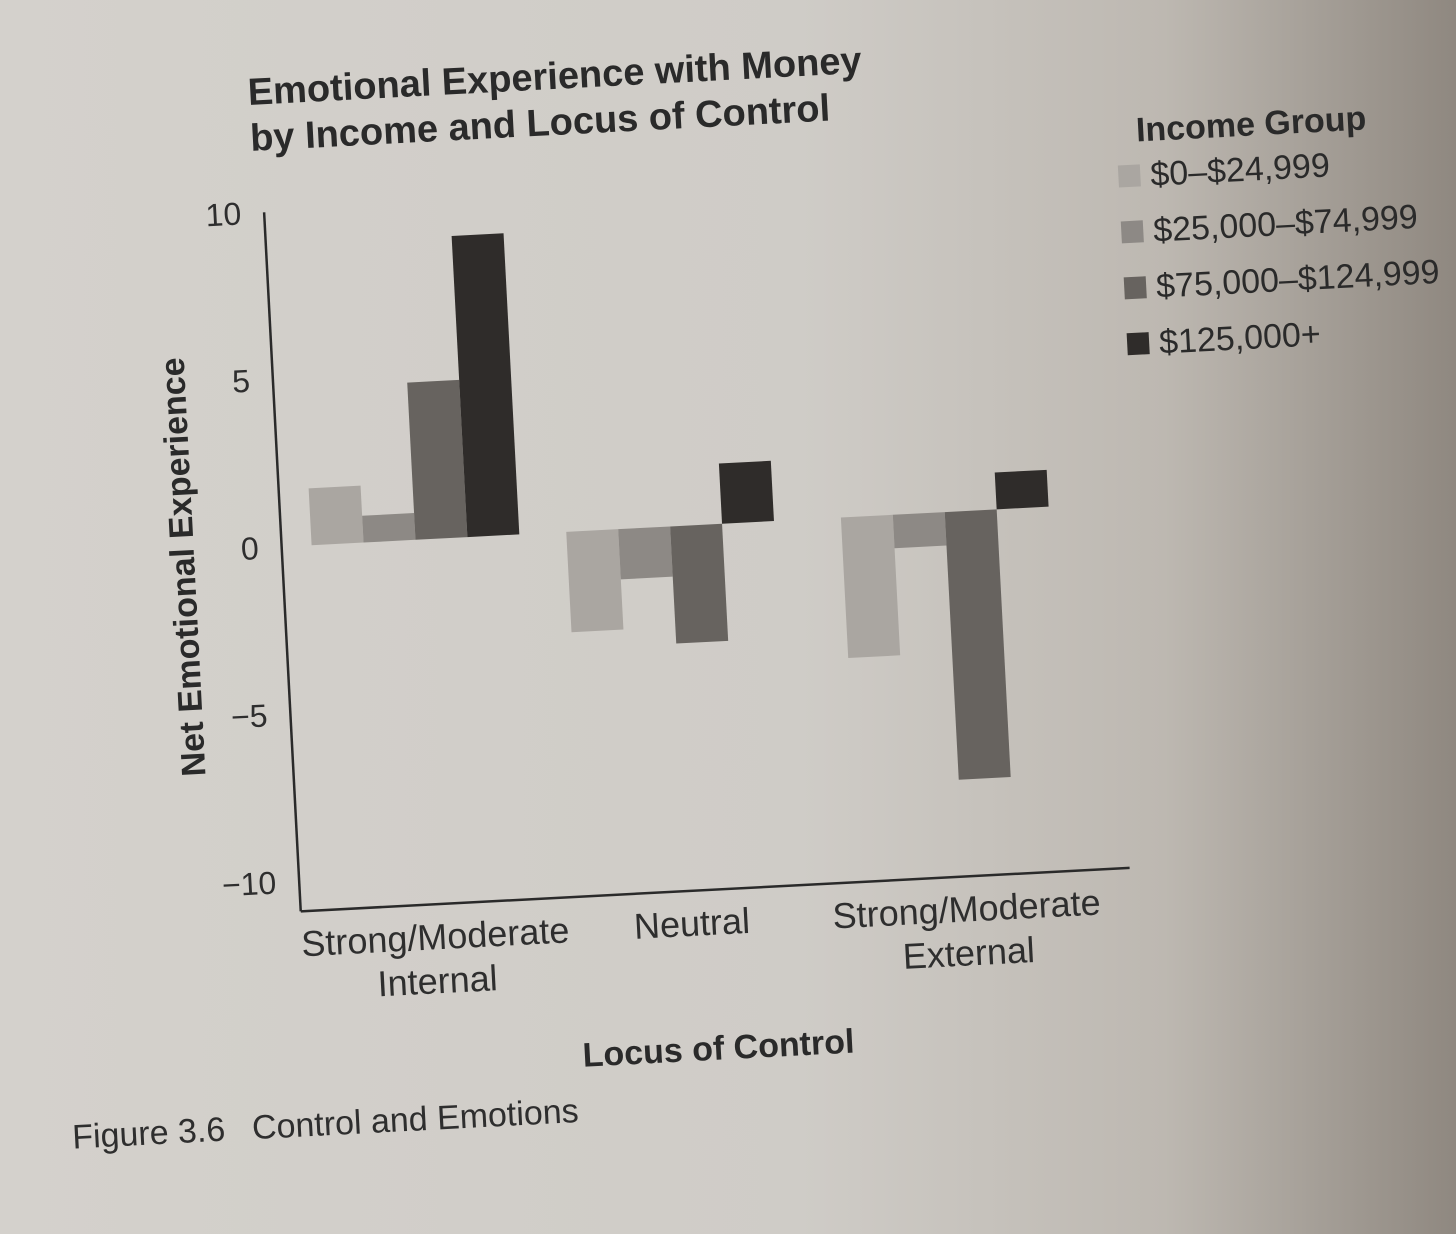 This screenshot has width=1456, height=1234. Describe the element at coordinates (1239, 169) in the screenshot. I see `legend-label: $0–$24,999` at that location.